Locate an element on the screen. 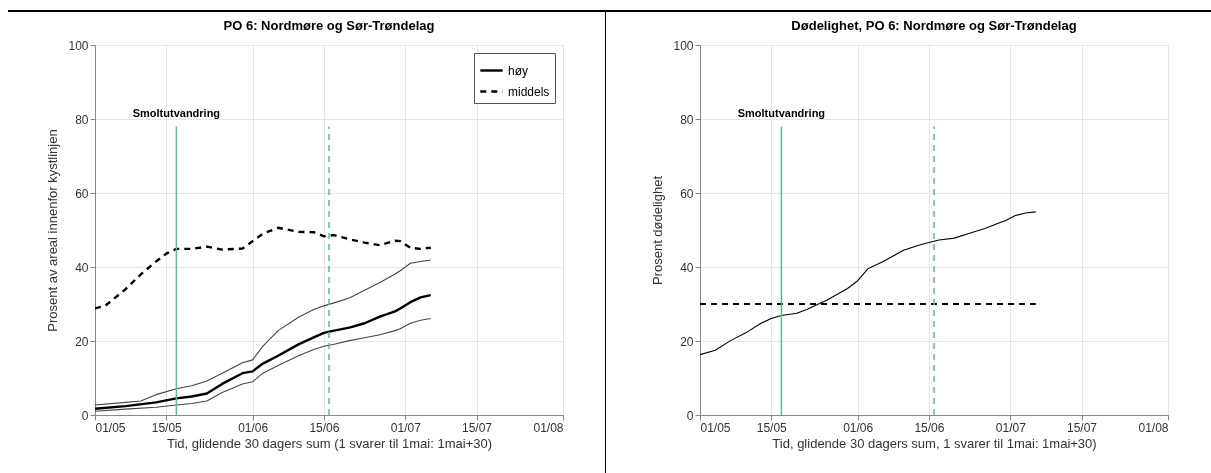 This screenshot has width=1211, height=473. x-axis-title: Tid, glidende 30 dagers sum (1 svarer til 1mai: 1mai+30) is located at coordinates (329, 443).